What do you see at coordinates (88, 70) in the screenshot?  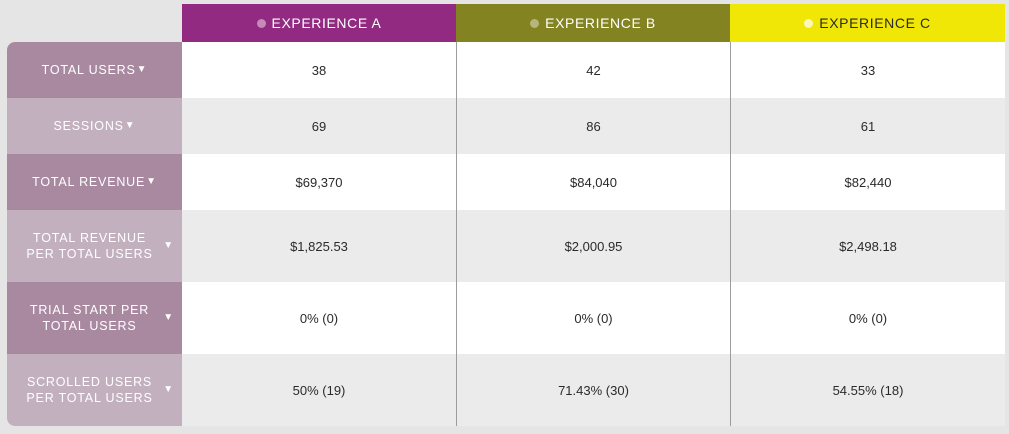 I see `row-header-label: TOTAL USERS` at bounding box center [88, 70].